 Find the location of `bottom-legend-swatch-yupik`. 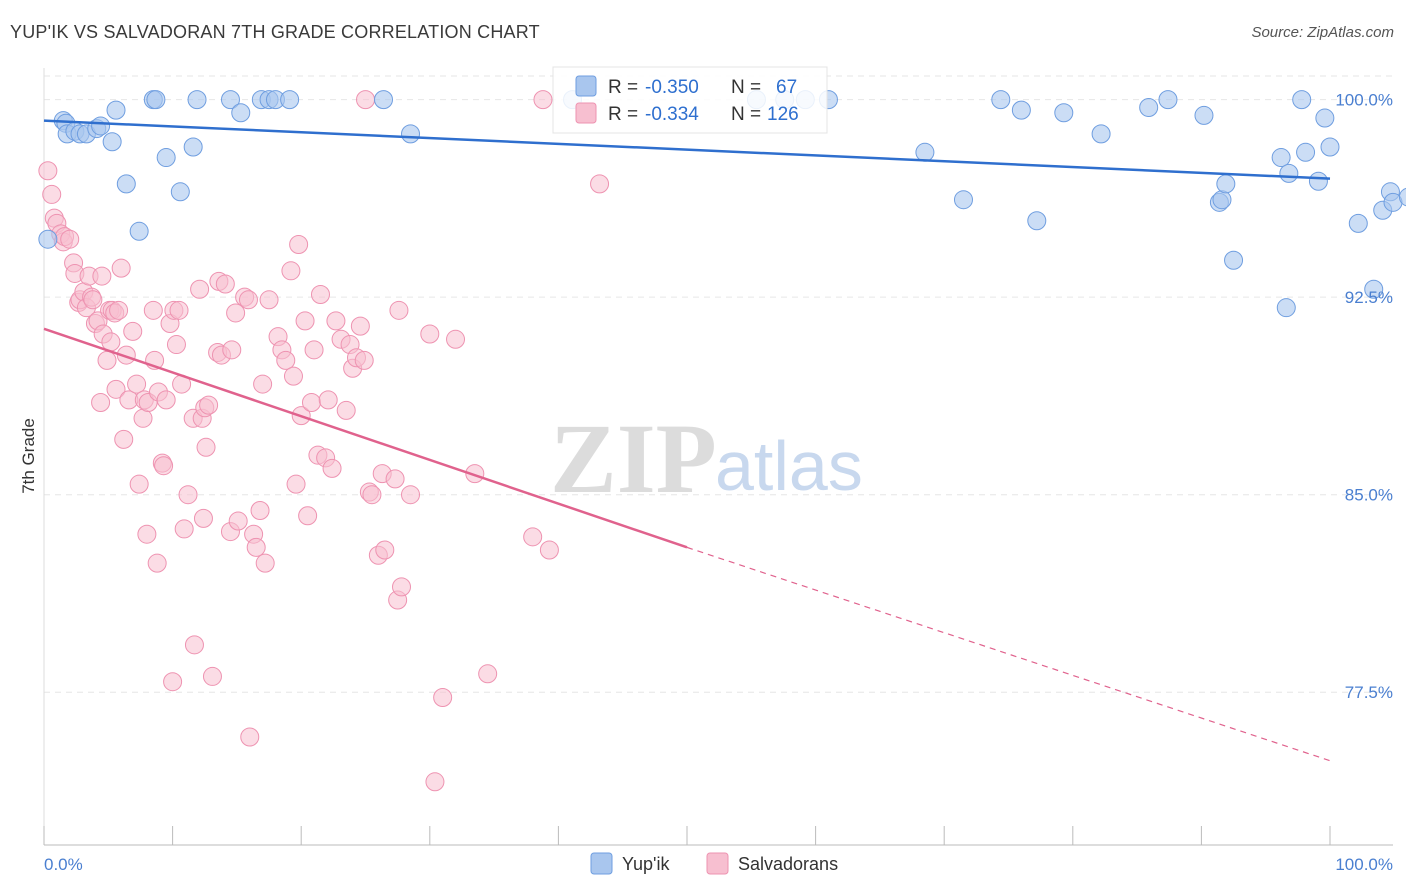

bottom-legend-swatch-yupik is located at coordinates (601, 863).